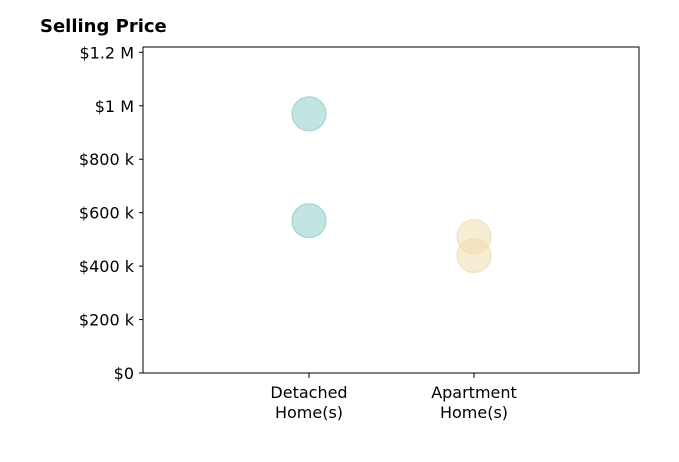  I want to click on y-tick-label: $200 k, so click(107, 320).